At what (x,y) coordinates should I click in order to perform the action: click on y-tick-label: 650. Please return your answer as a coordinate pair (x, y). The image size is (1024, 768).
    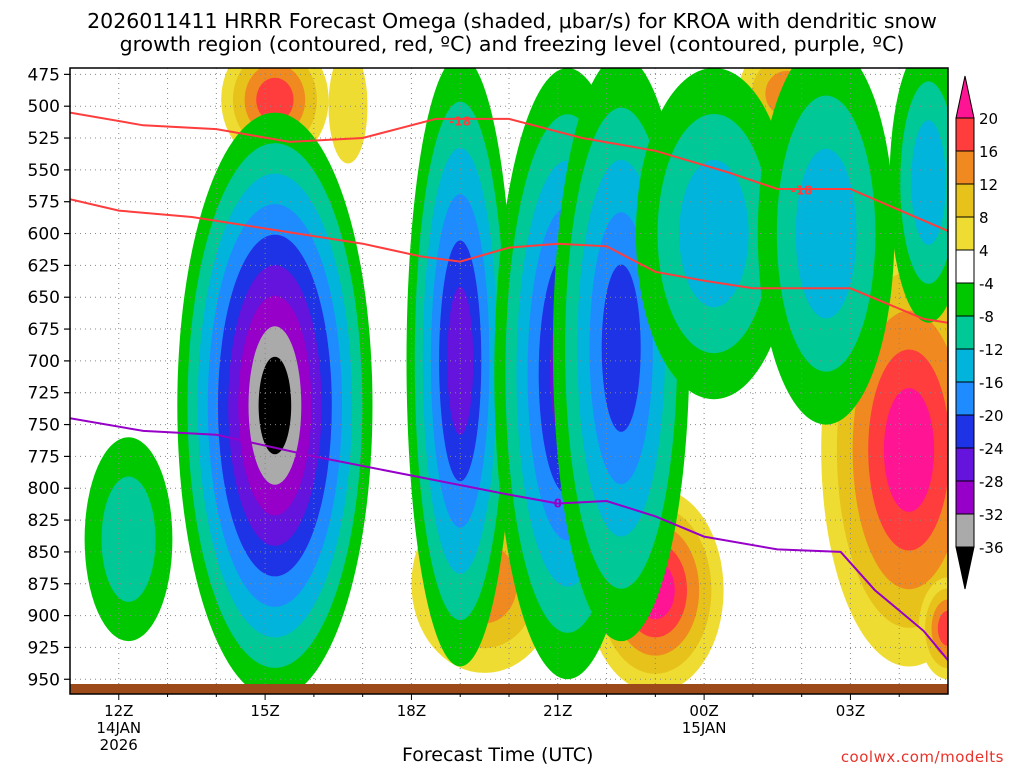
    Looking at the image, I should click on (44, 298).